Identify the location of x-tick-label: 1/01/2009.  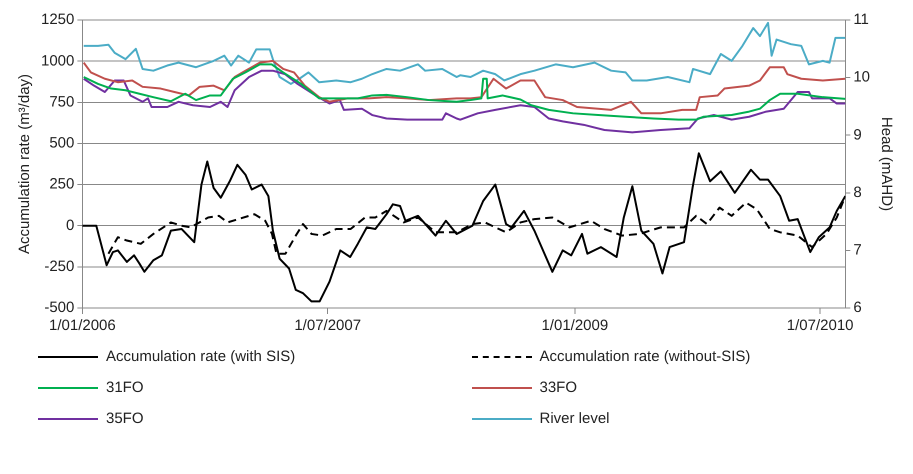
(574, 325).